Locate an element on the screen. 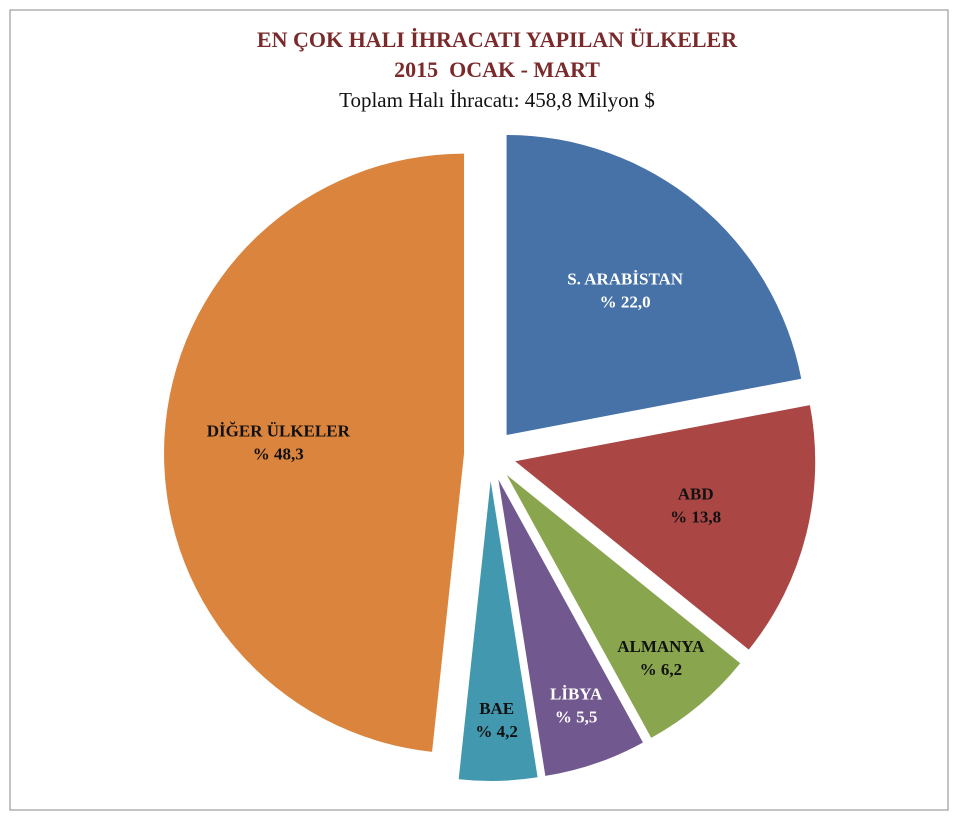 The image size is (960, 825). slice-label: ALMANYA is located at coordinates (661, 646).